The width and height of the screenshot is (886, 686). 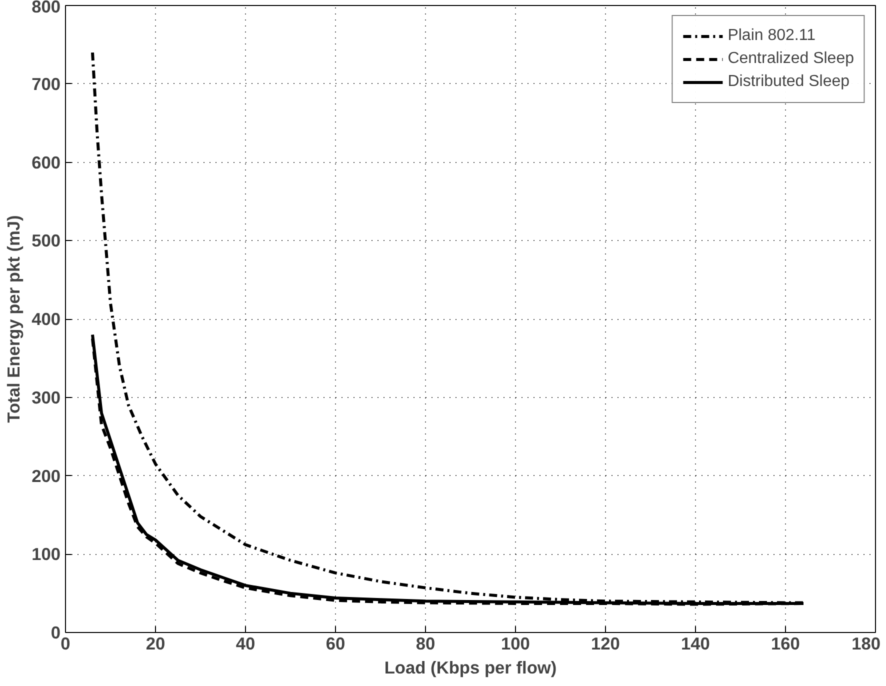 I want to click on y-tick-label: 300, so click(x=46, y=397).